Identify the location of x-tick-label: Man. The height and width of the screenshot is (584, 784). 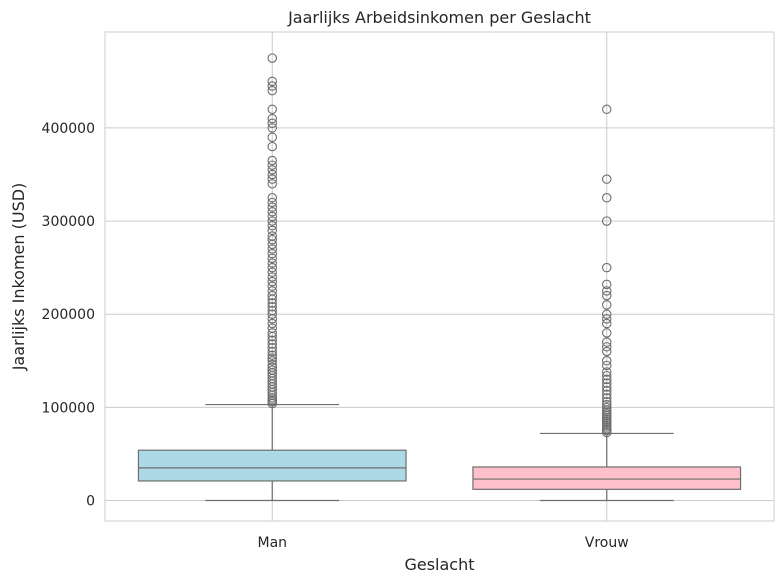
(272, 543).